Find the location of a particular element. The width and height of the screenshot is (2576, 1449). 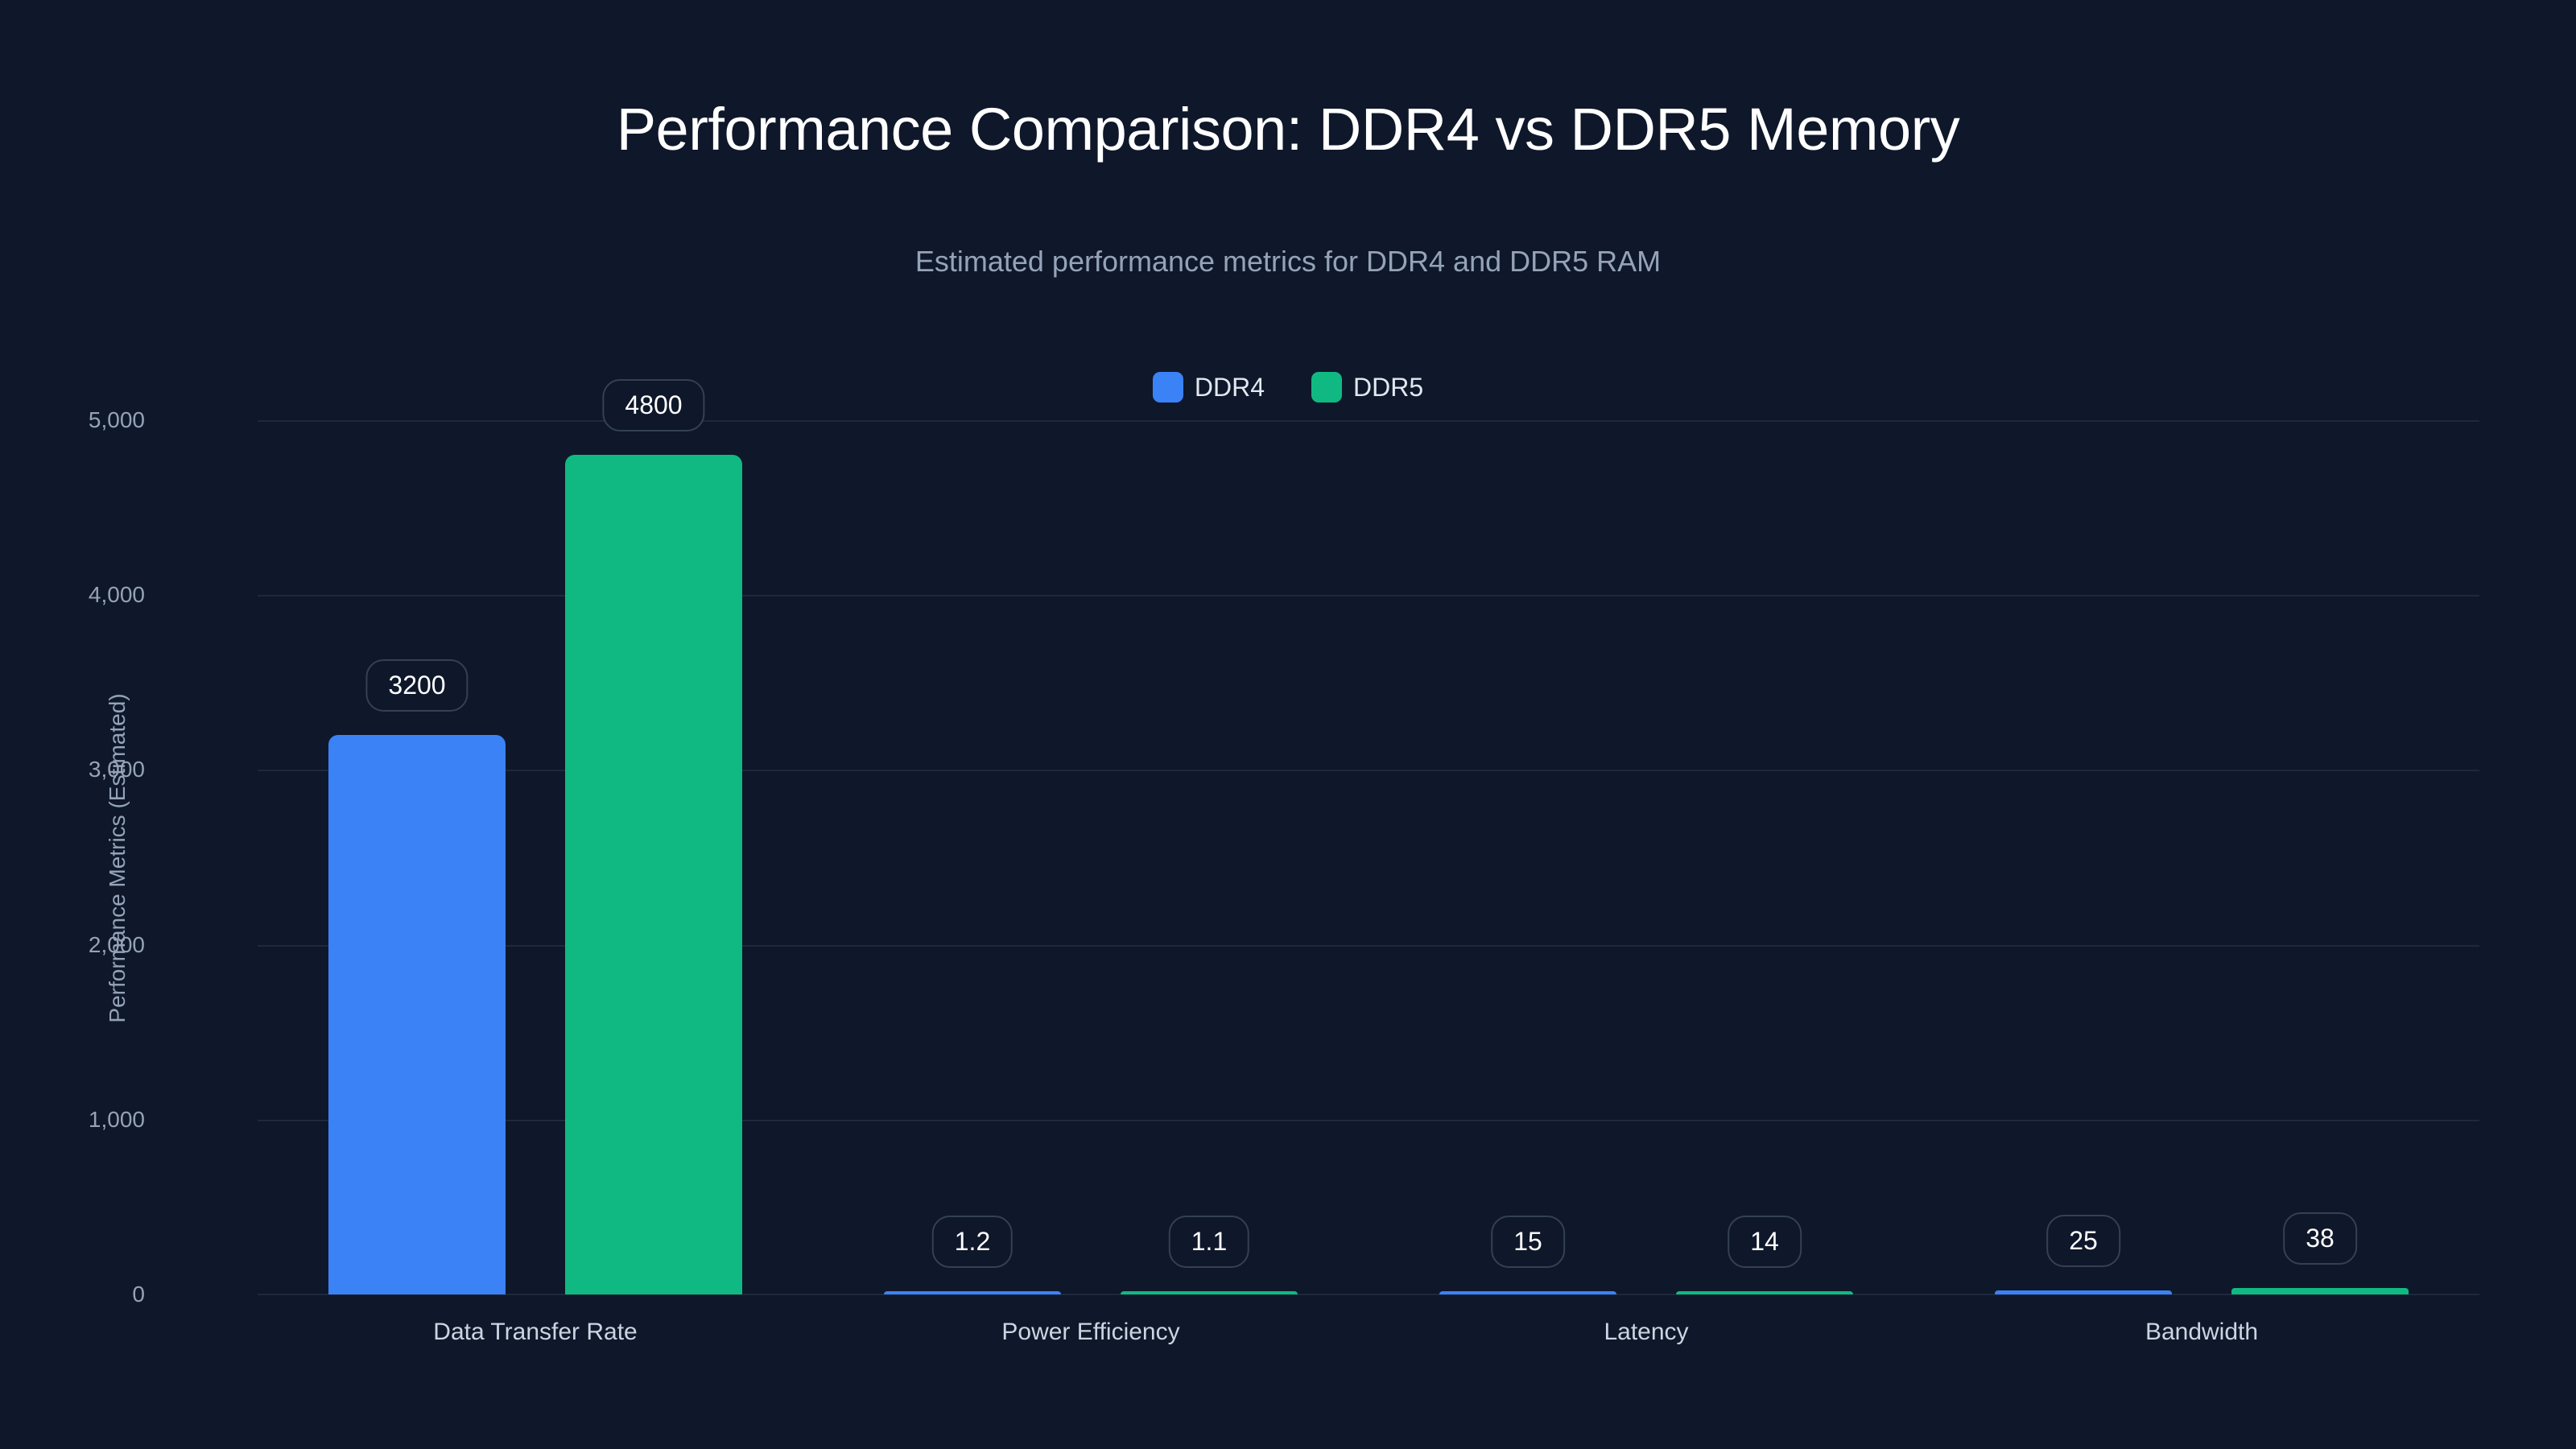

y-tick-label: 4,000 is located at coordinates (116, 594).